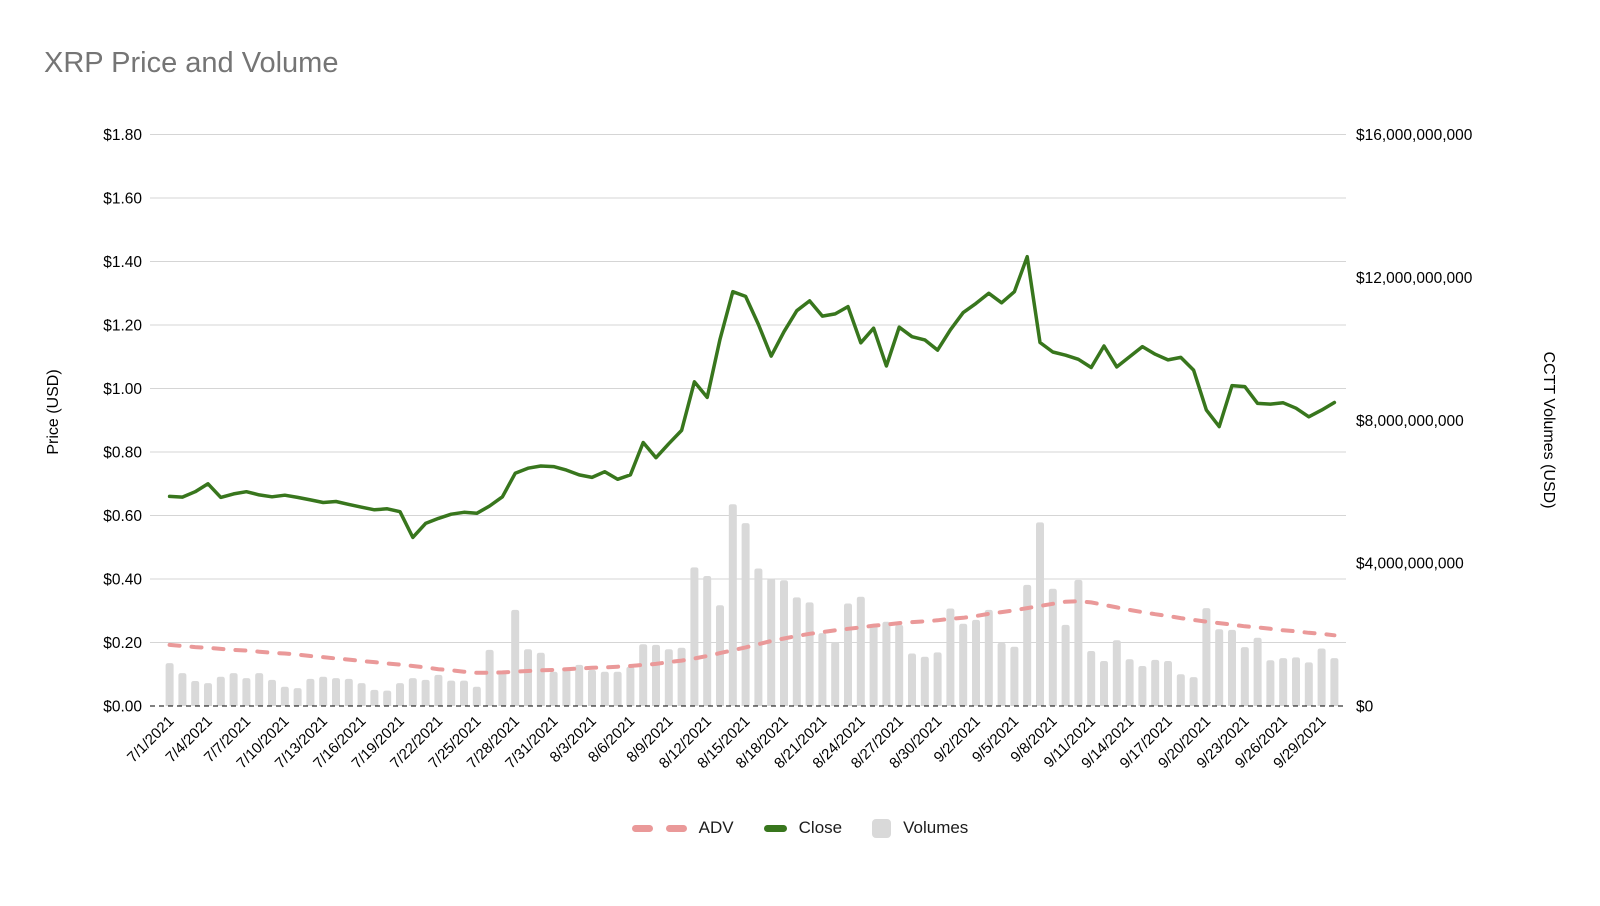  What do you see at coordinates (122, 580) in the screenshot?
I see `y-axis-tick-label: $0.40` at bounding box center [122, 580].